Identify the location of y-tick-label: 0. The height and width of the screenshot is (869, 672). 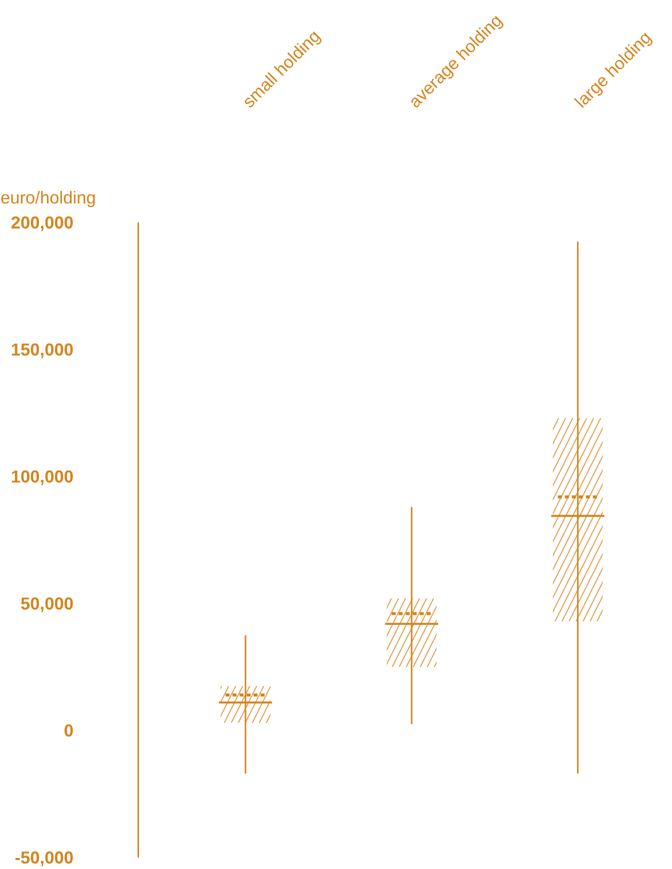
(69, 730).